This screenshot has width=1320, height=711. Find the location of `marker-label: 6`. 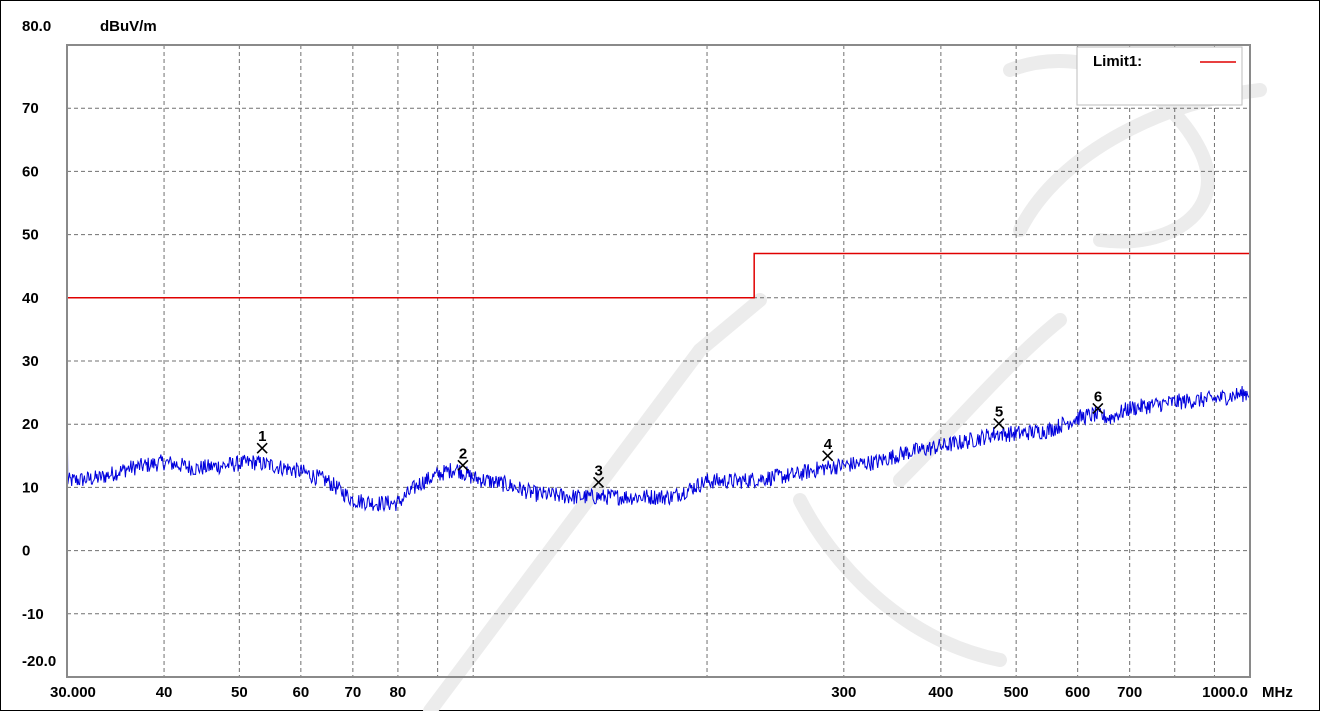

marker-label: 6 is located at coordinates (1098, 396).